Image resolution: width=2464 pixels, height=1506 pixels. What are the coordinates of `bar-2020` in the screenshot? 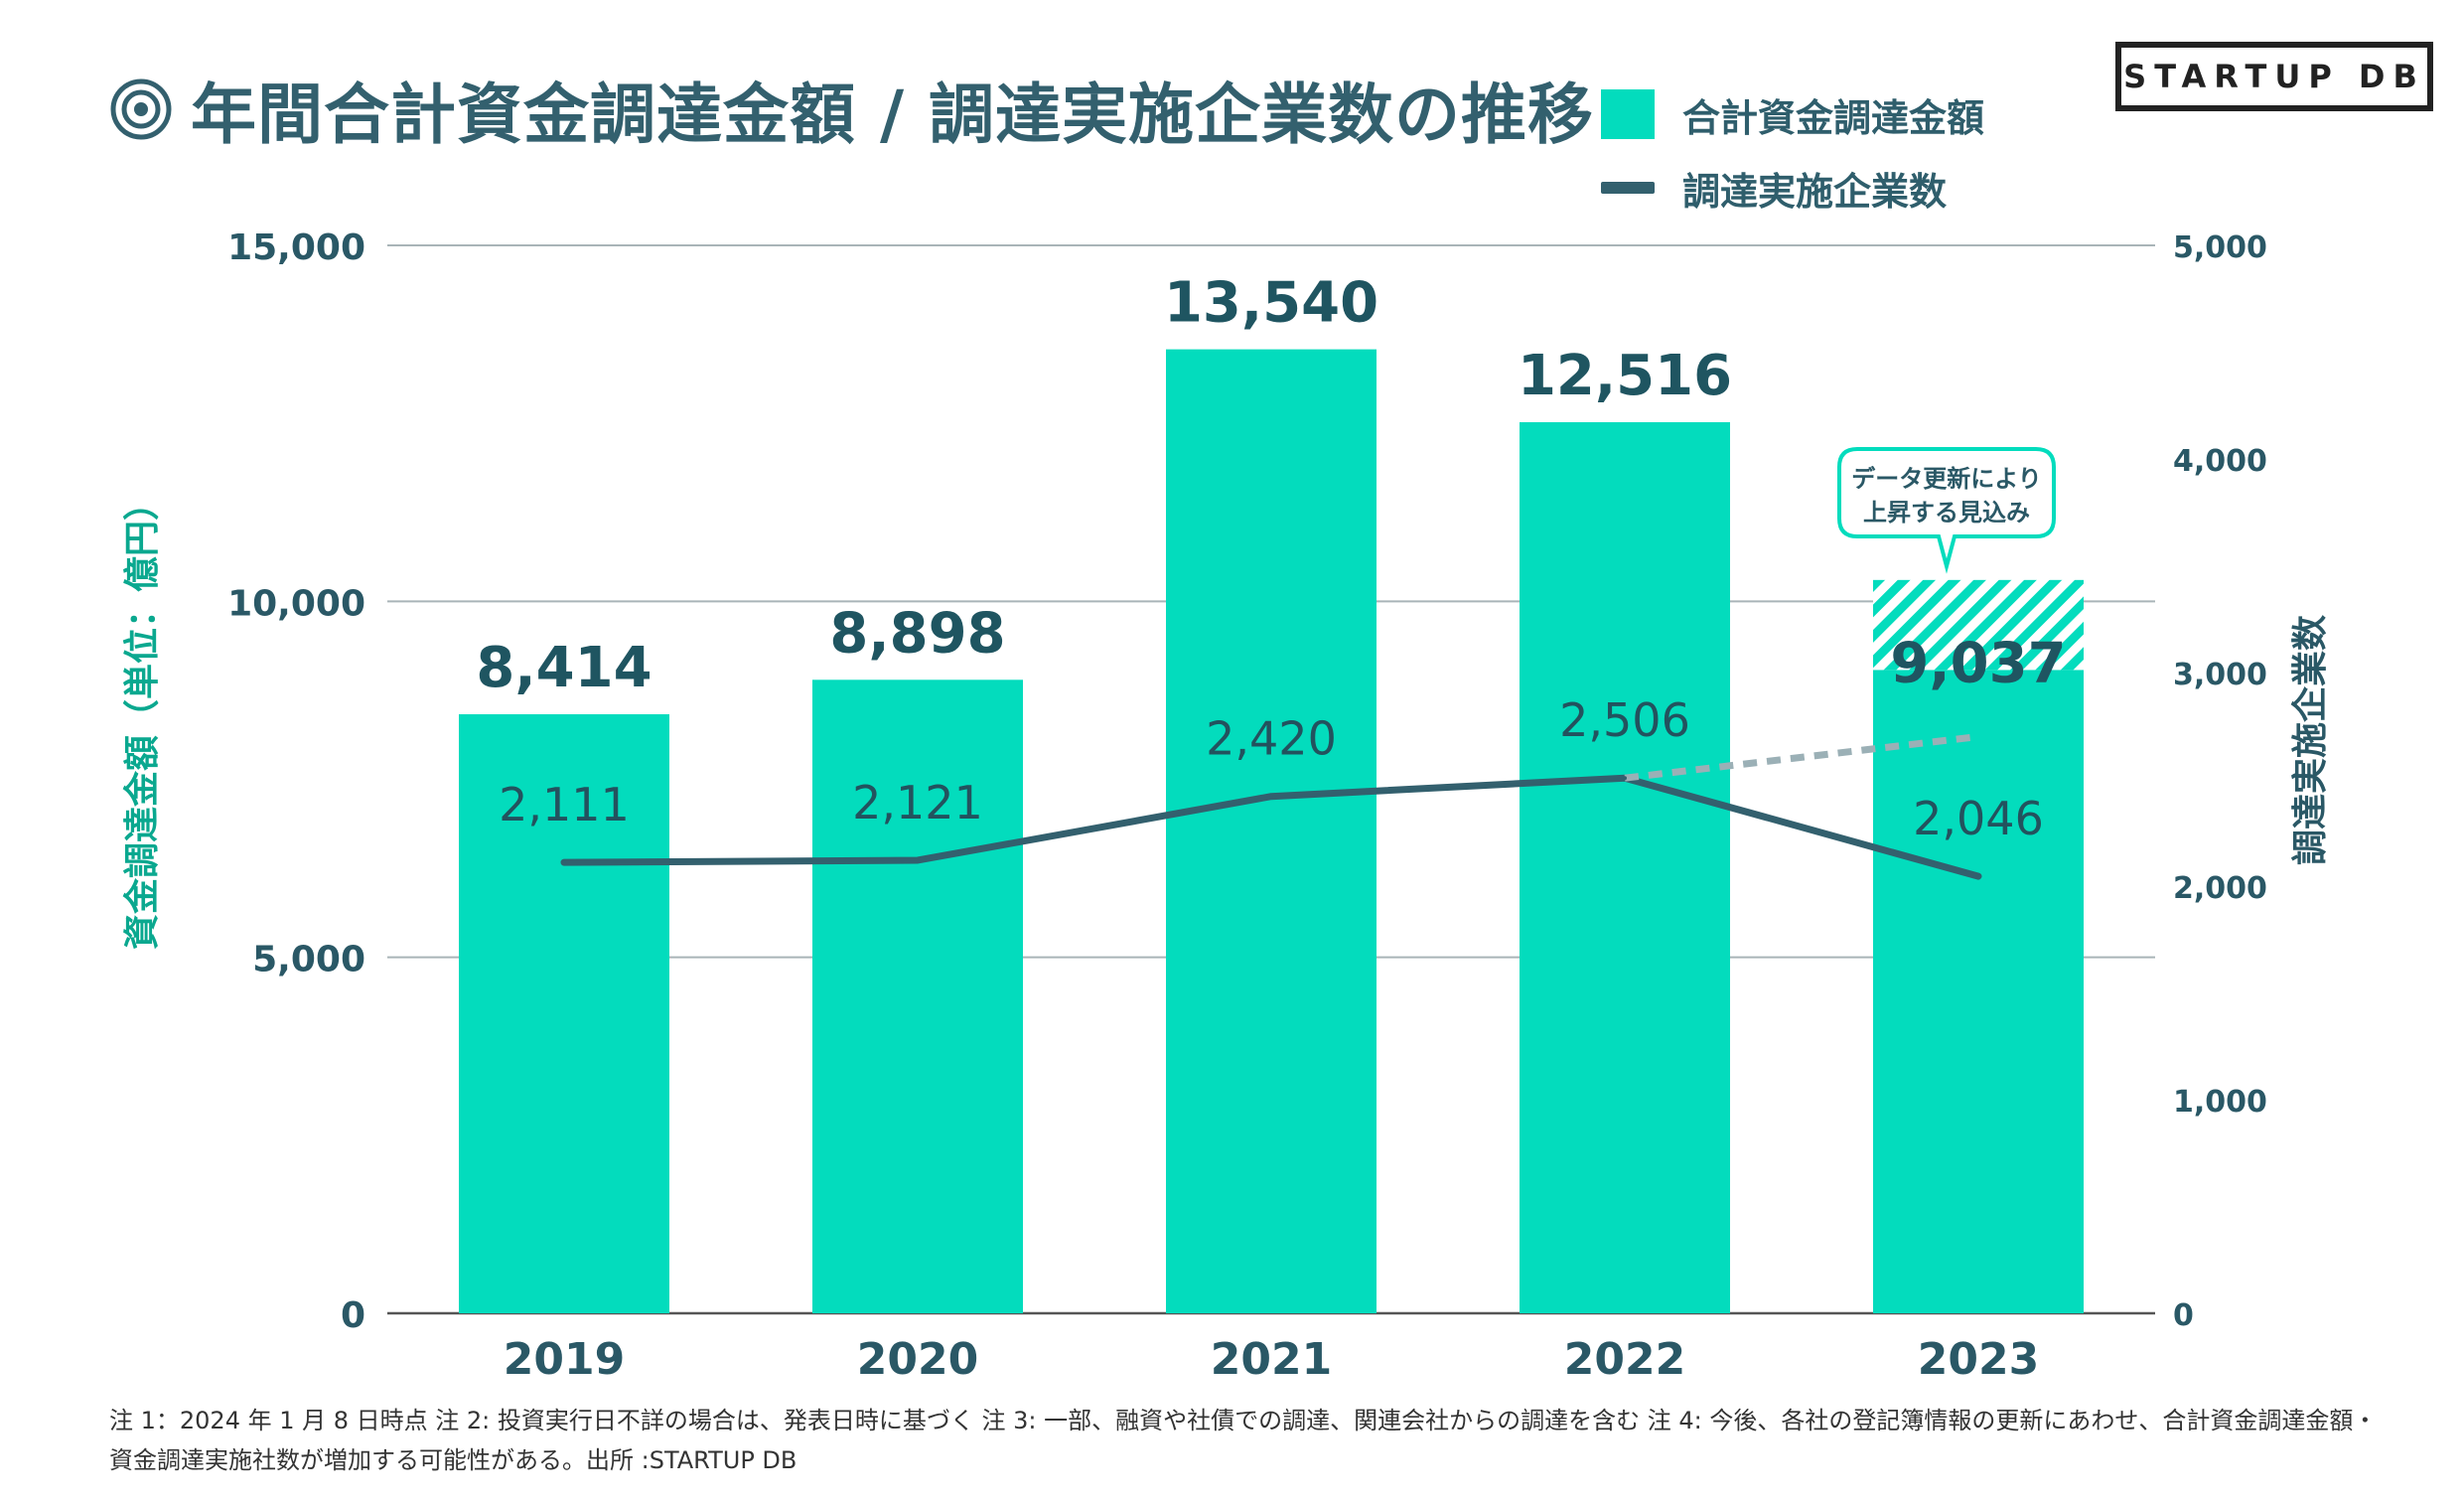 It's located at (917, 996).